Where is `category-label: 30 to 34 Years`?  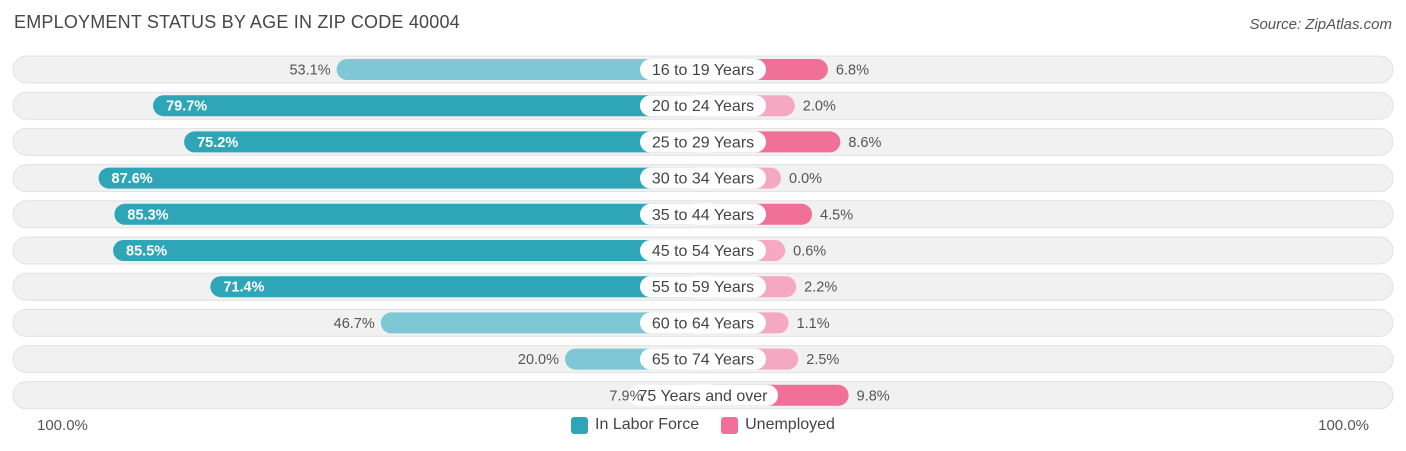 category-label: 30 to 34 Years is located at coordinates (703, 179).